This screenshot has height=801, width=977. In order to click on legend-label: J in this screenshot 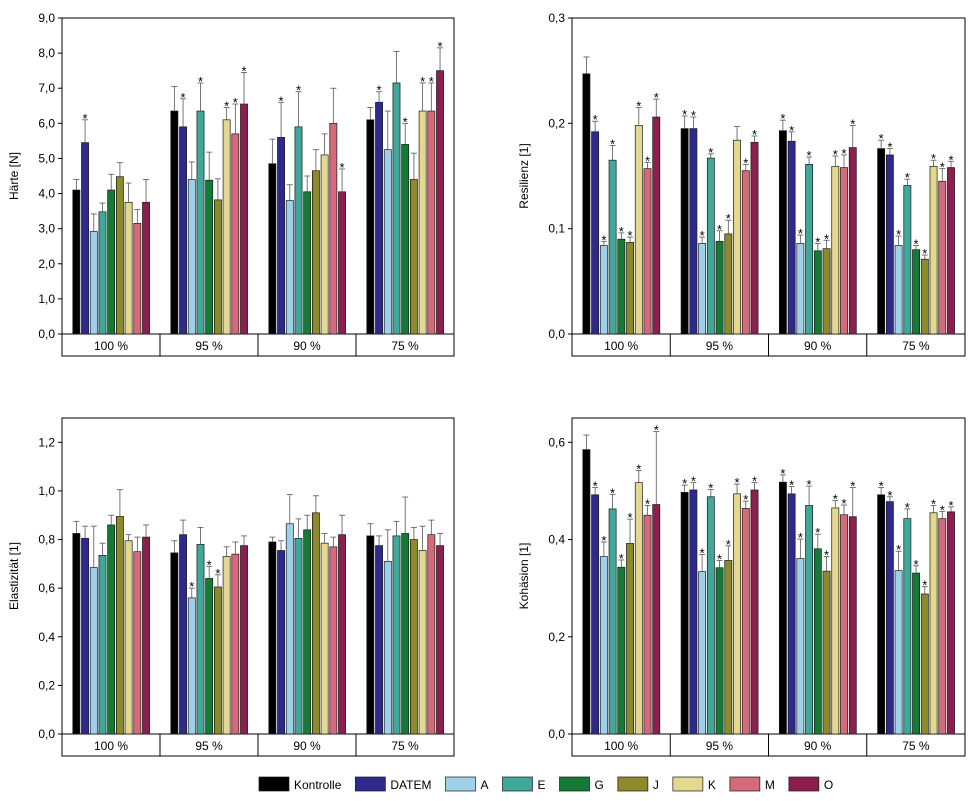, I will do `click(656, 785)`.